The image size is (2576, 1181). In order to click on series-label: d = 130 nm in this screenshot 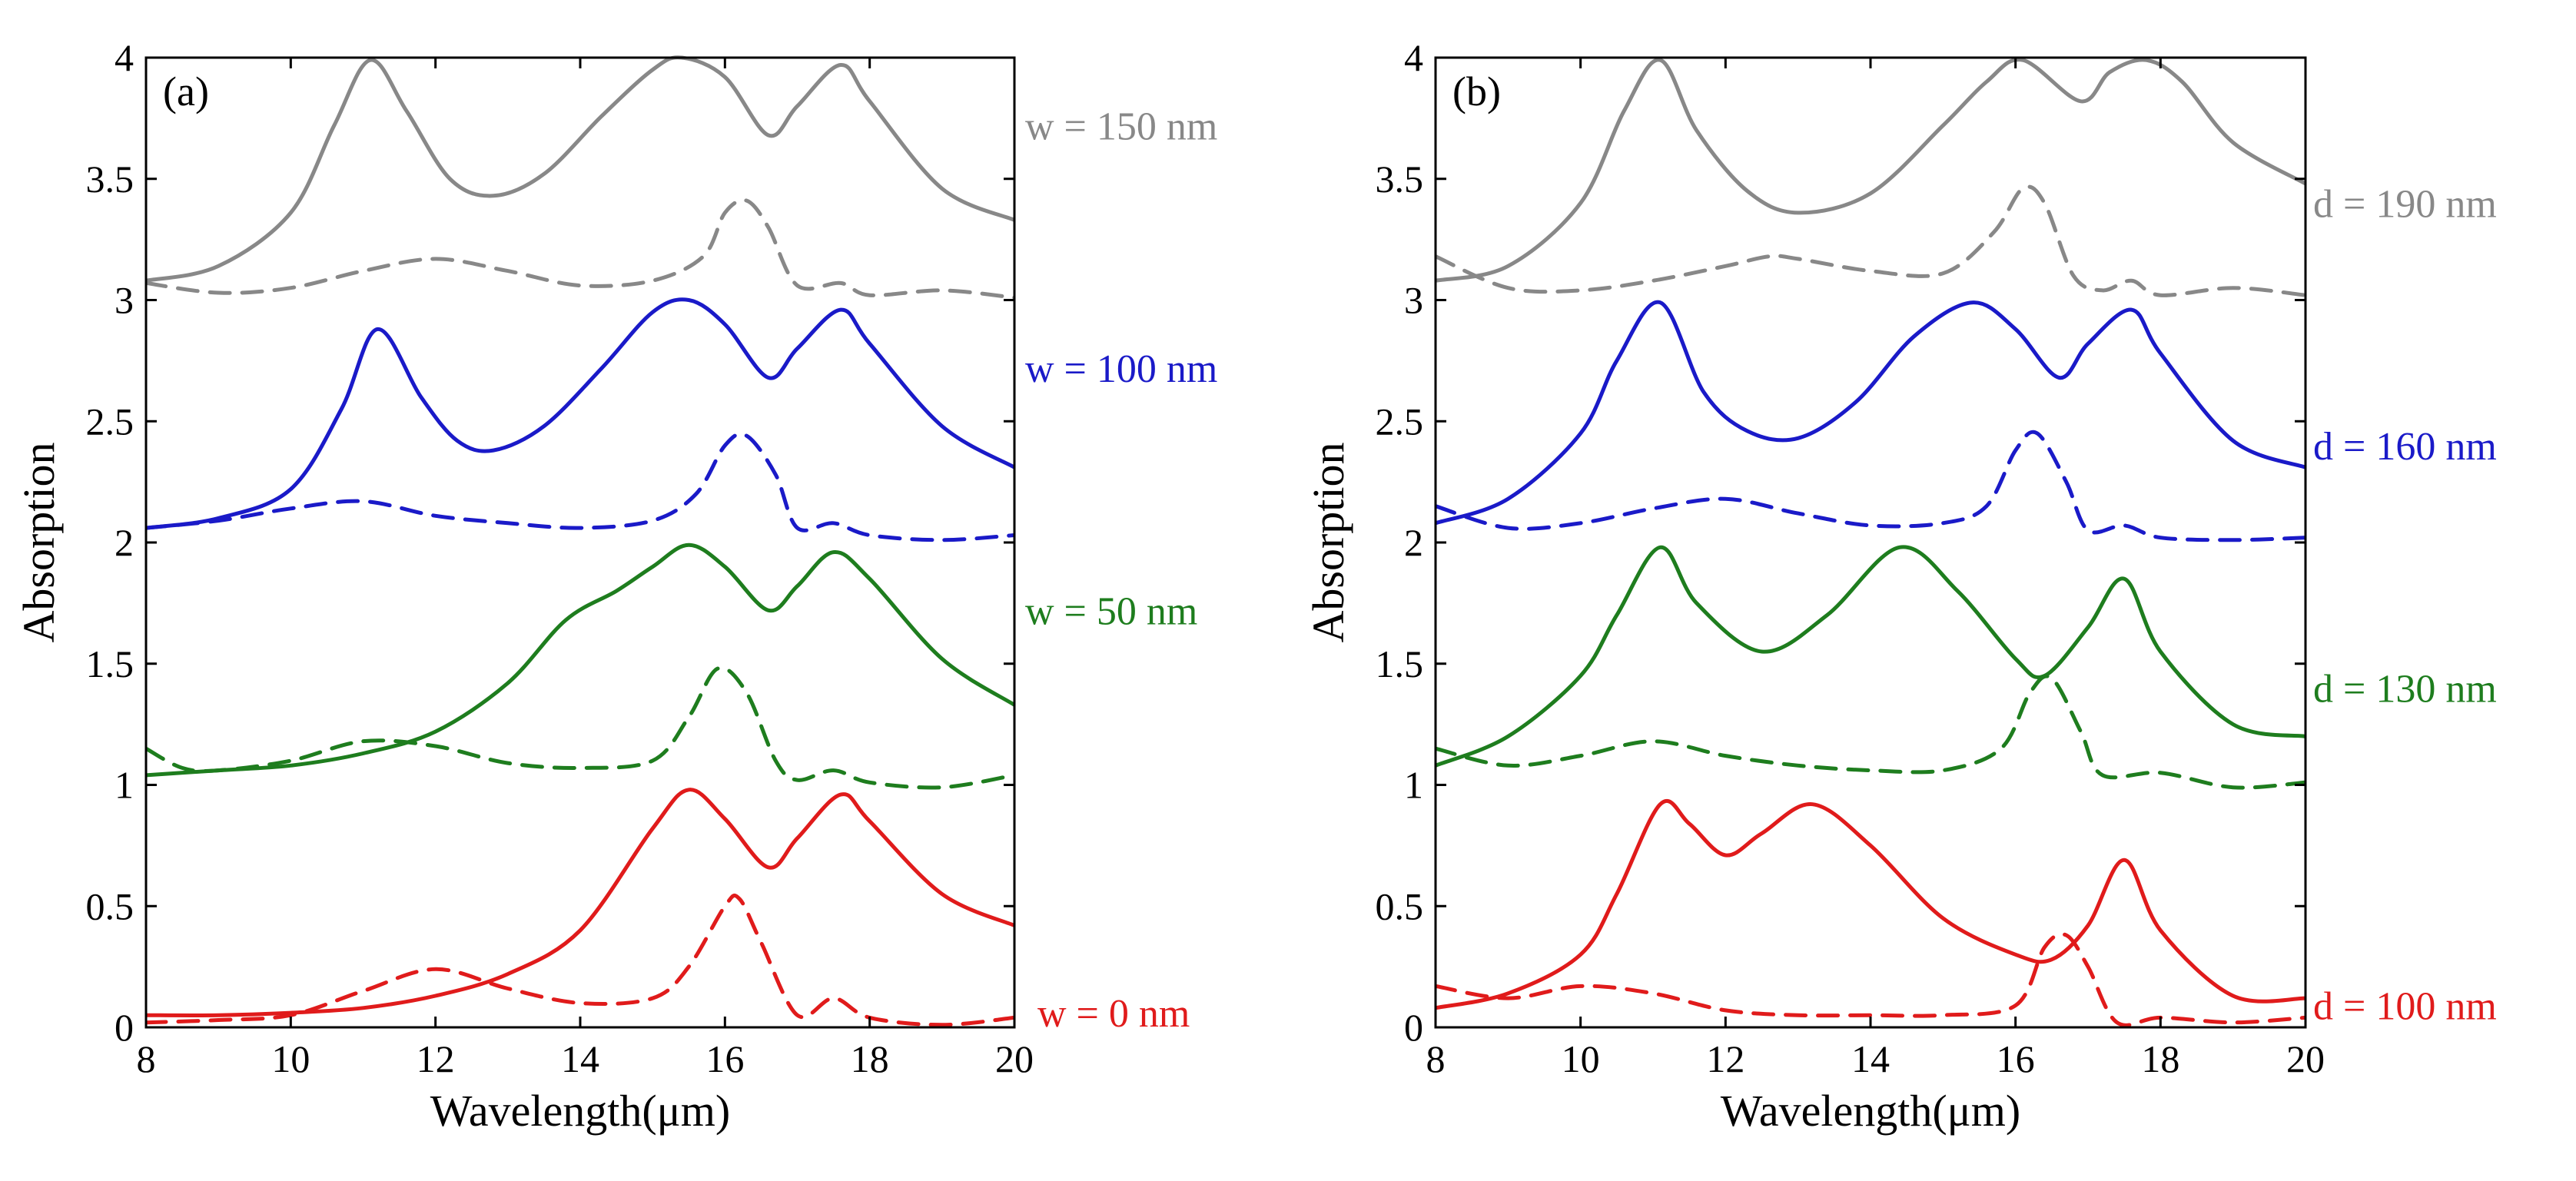, I will do `click(2405, 689)`.